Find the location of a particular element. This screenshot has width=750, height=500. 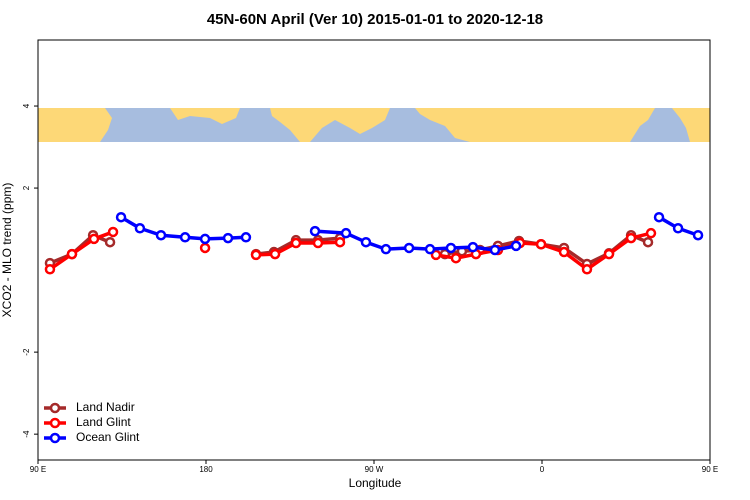

legend-label: Ocean Glint is located at coordinates (108, 437).